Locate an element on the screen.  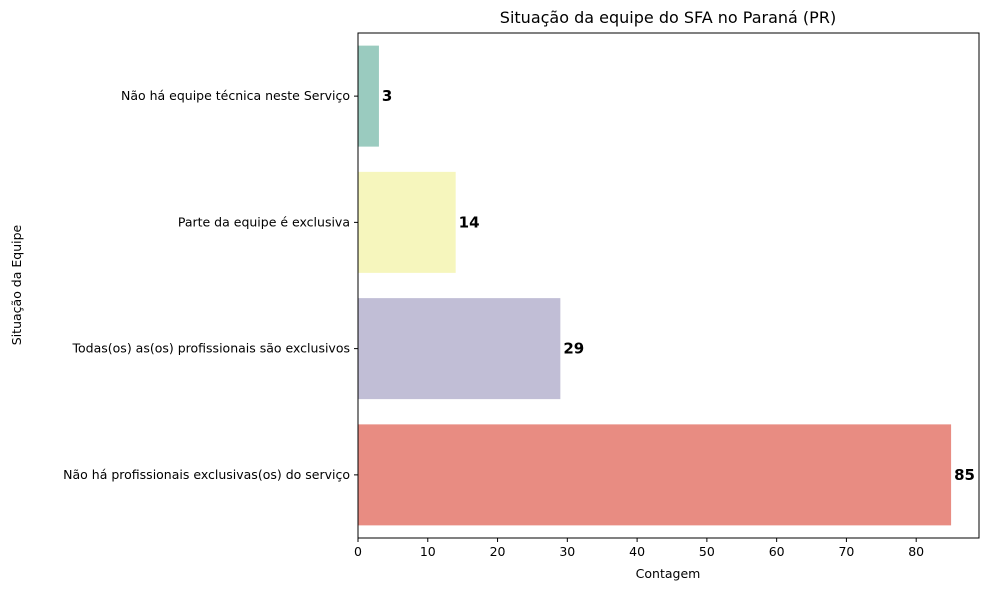
y-tick-label: Não há equipe técnica neste Serviço is located at coordinates (235, 95).